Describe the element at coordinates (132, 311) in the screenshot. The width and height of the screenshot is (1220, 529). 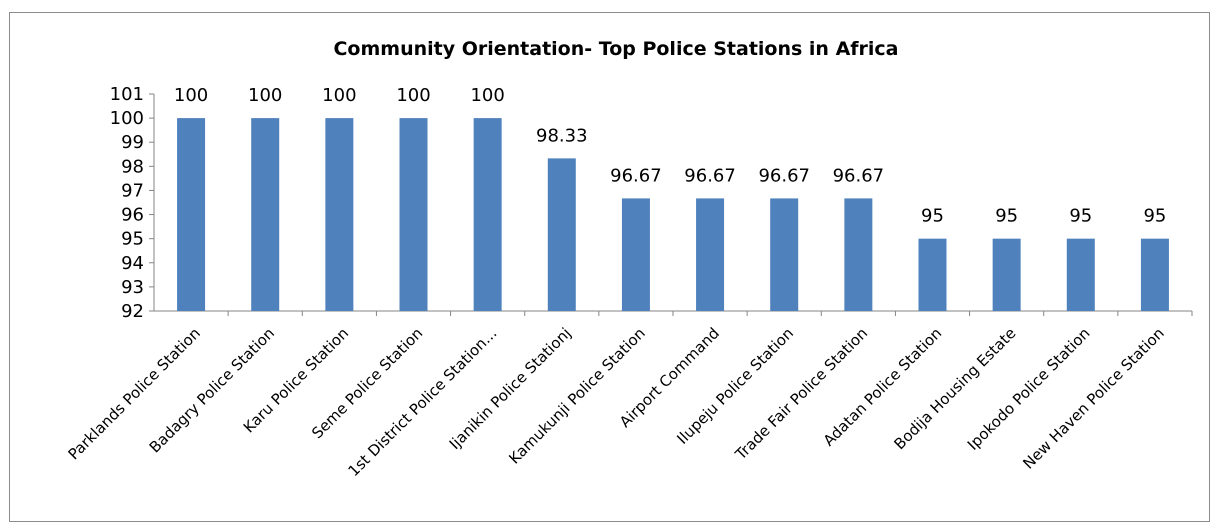
I see `y-tick-label: 92` at that location.